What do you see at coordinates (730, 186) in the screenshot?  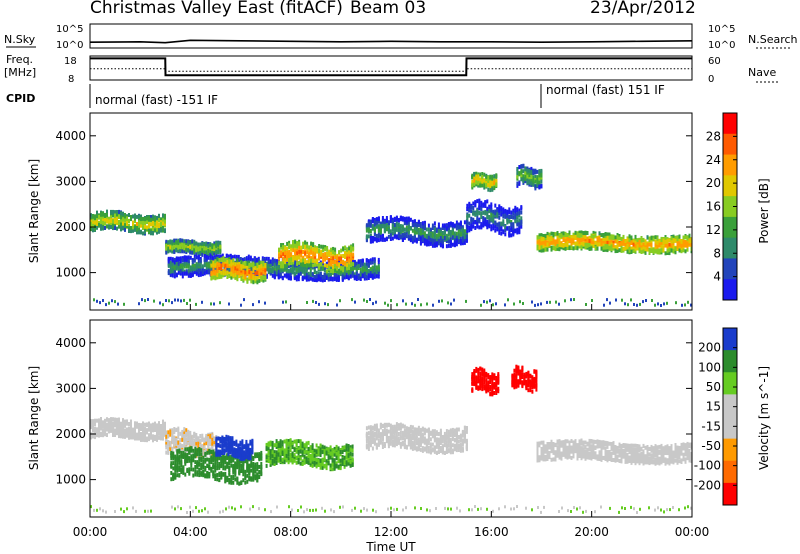 I see `power-colorbar-swatch` at bounding box center [730, 186].